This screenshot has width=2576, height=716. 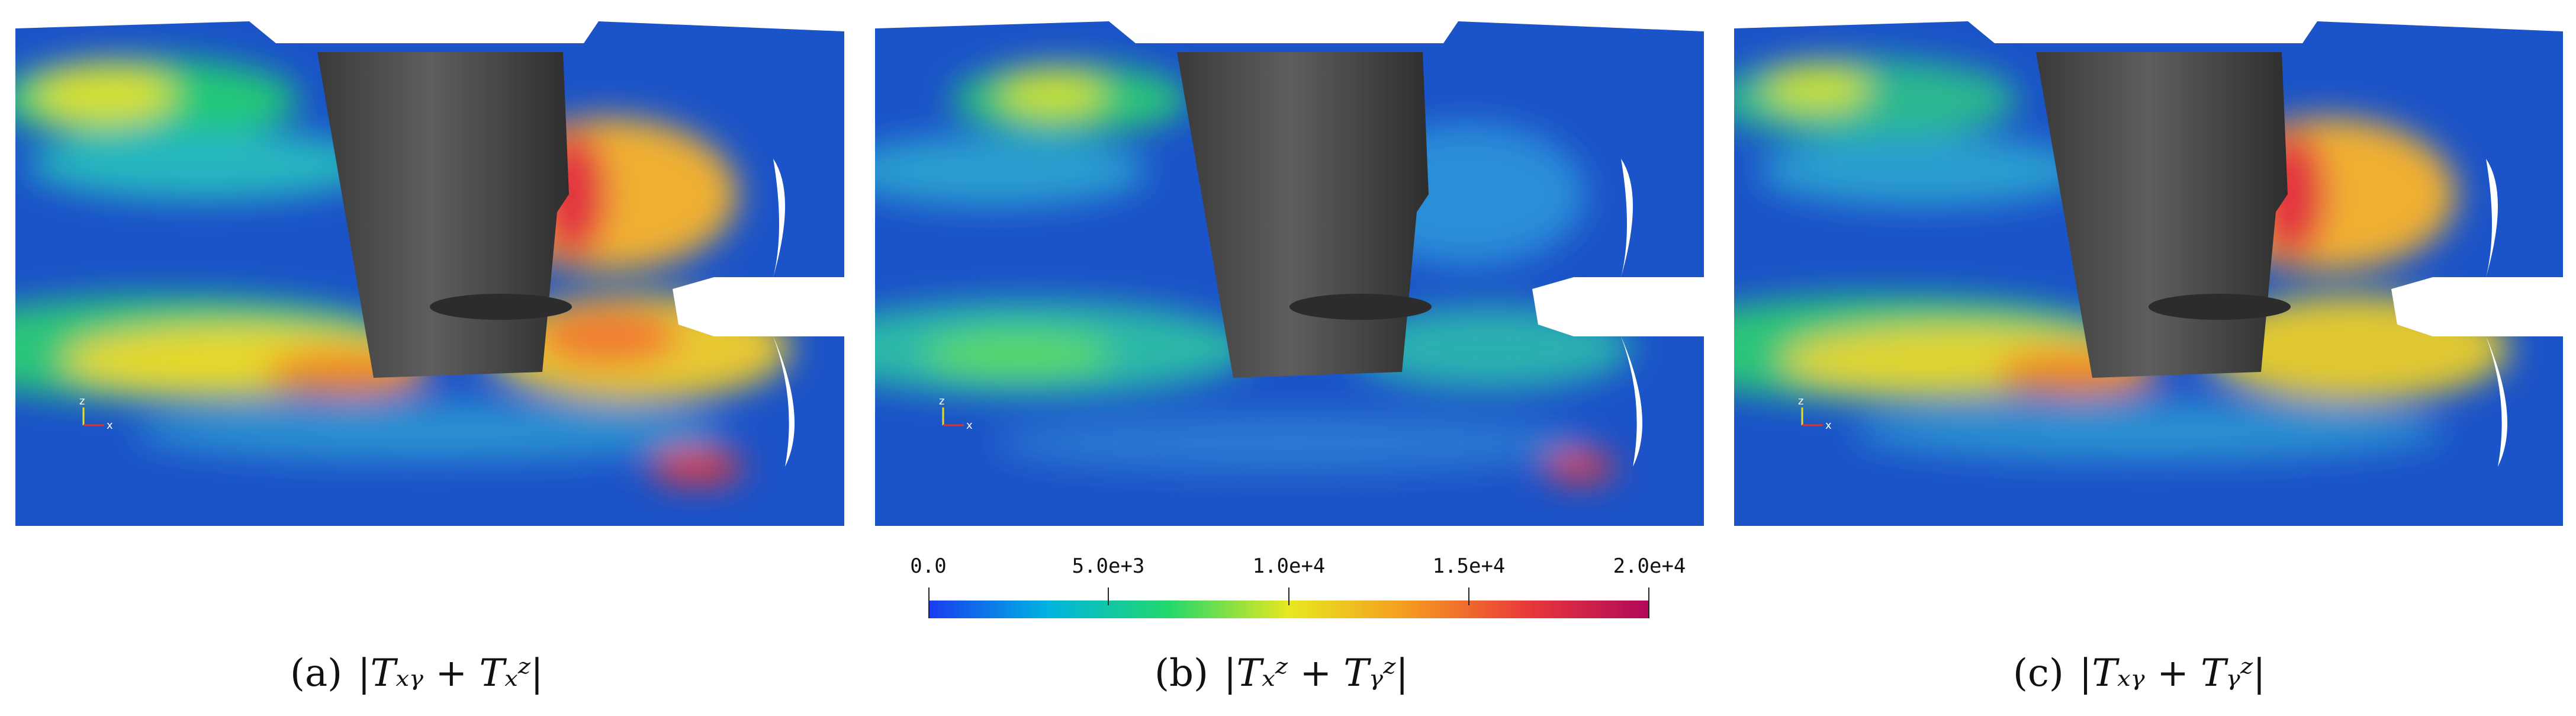 I want to click on colorbar, so click(x=1288, y=602).